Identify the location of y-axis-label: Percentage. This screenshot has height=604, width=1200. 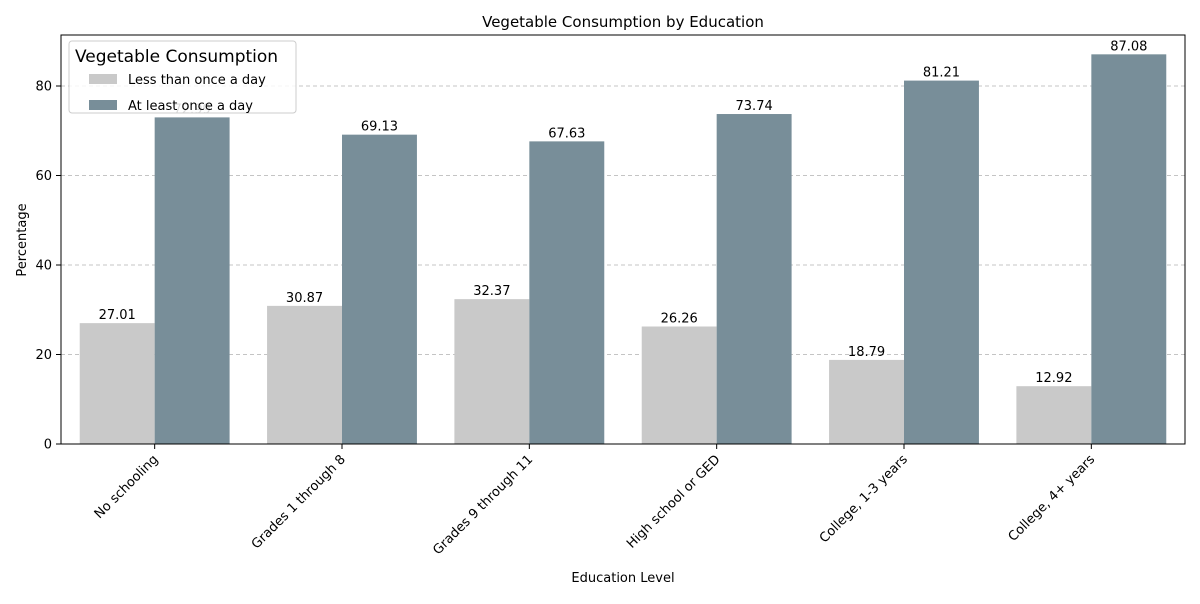
(22, 239).